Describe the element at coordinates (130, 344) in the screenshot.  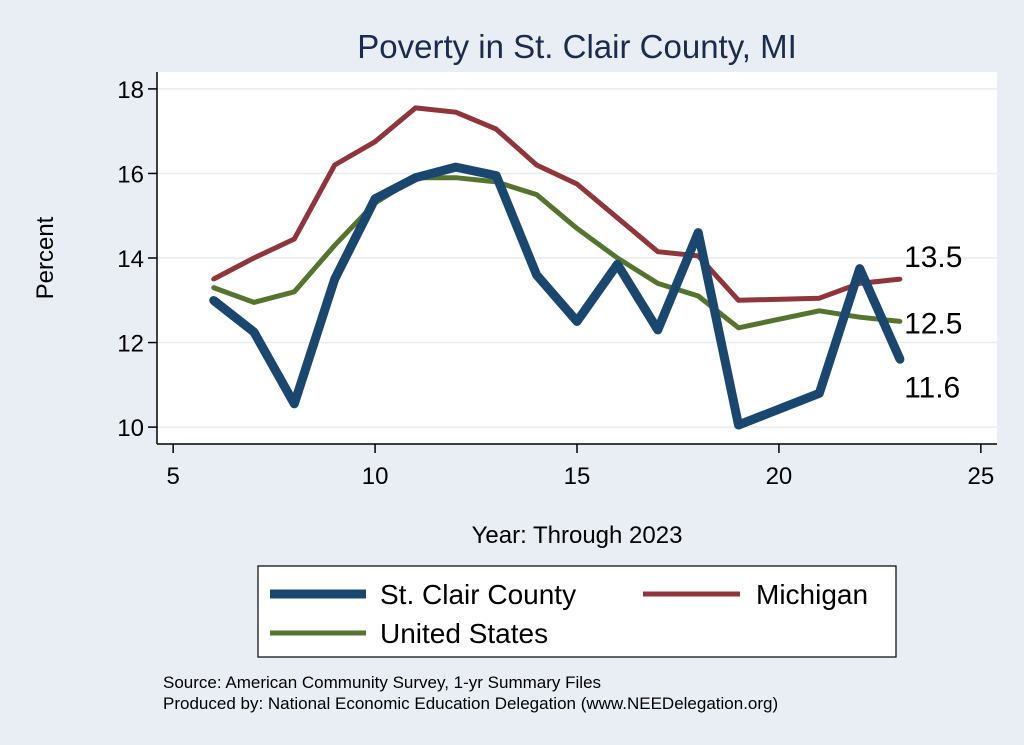
I see `y-tick-label-12: 12` at that location.